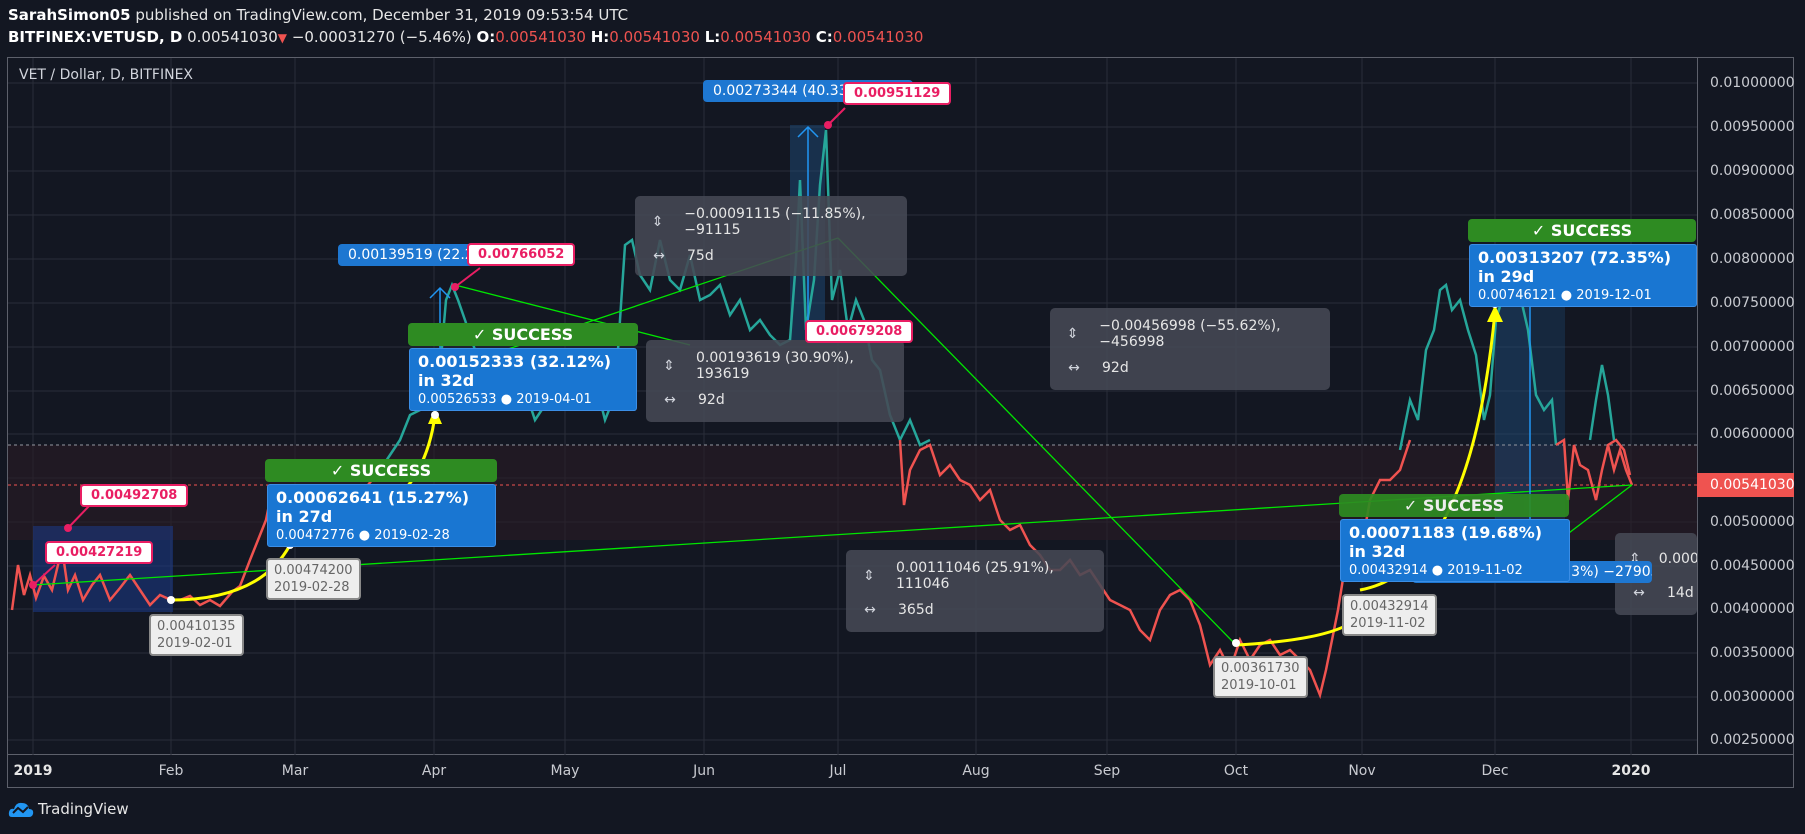 The width and height of the screenshot is (1805, 834). Describe the element at coordinates (521, 254) in the screenshot. I see `price-note: 0.00766052` at that location.